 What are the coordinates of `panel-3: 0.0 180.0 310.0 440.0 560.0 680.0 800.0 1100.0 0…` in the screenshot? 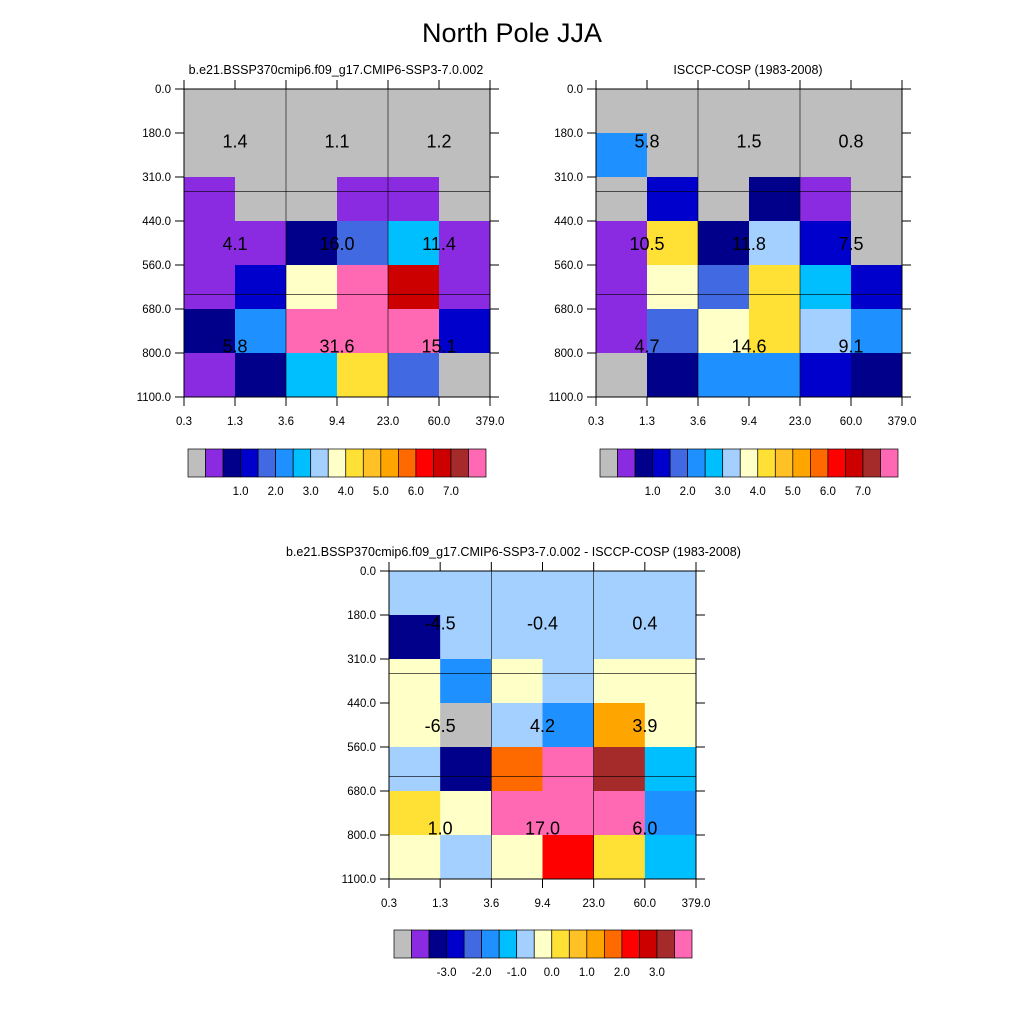 It's located at (526, 770).